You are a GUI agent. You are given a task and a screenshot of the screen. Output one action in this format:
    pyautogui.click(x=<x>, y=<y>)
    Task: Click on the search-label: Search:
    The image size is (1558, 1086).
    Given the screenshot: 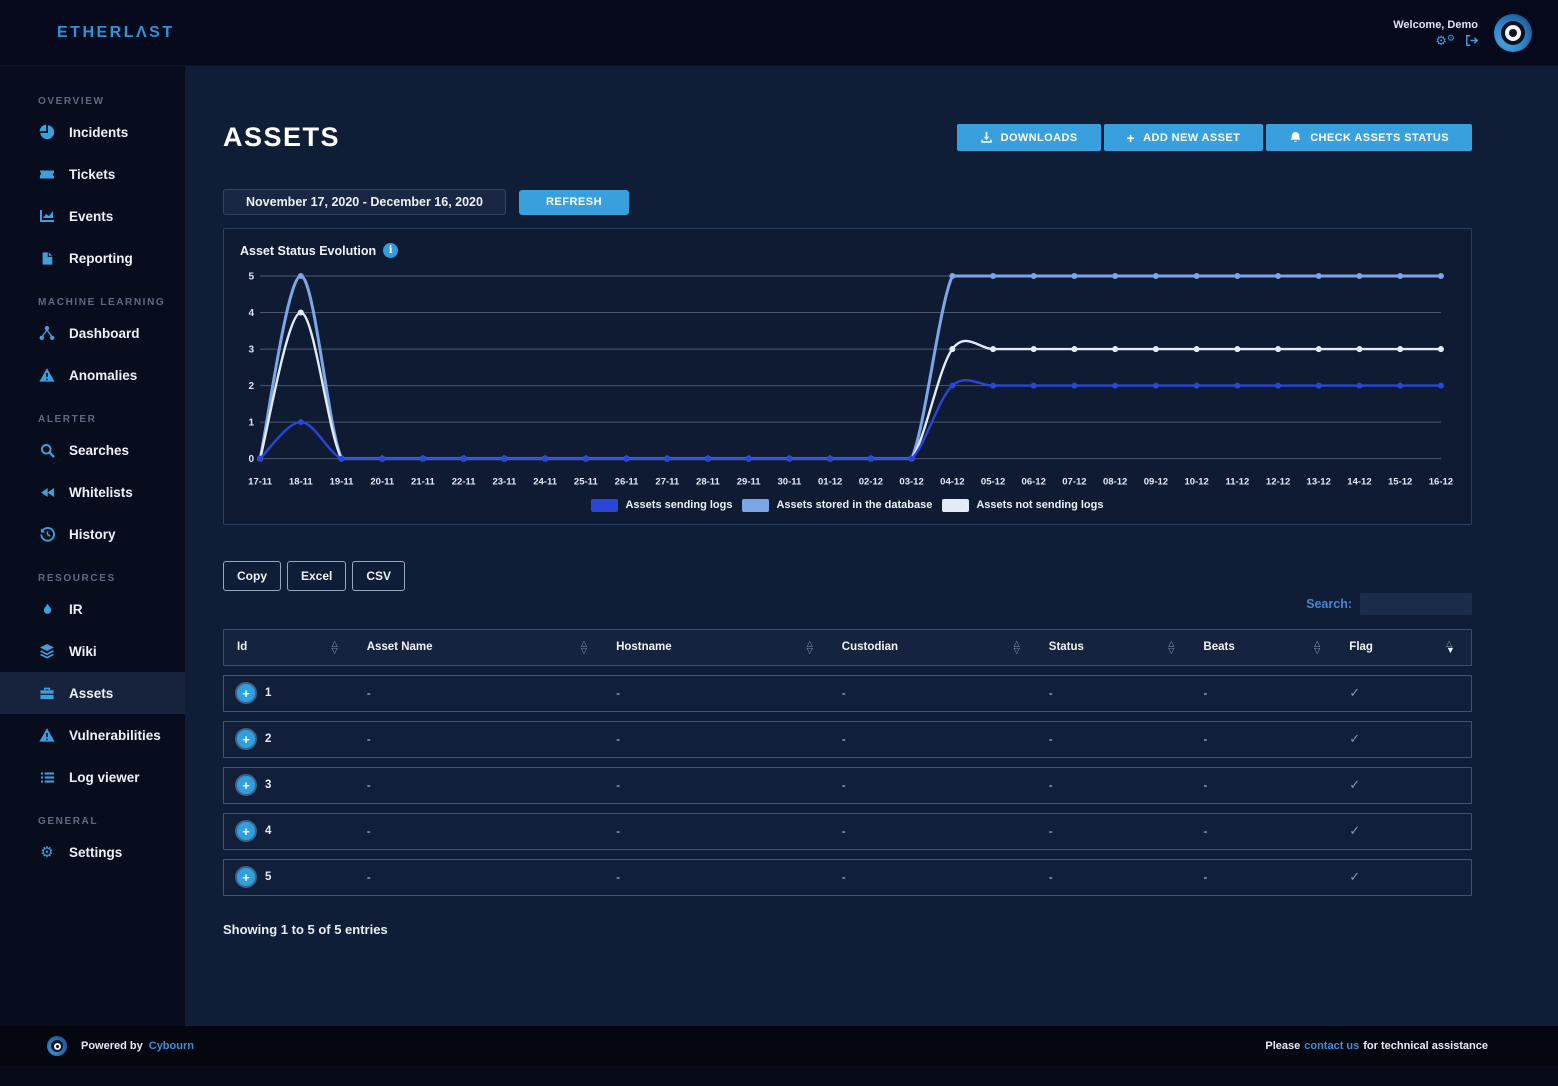 What is the action you would take?
    pyautogui.click(x=1329, y=603)
    